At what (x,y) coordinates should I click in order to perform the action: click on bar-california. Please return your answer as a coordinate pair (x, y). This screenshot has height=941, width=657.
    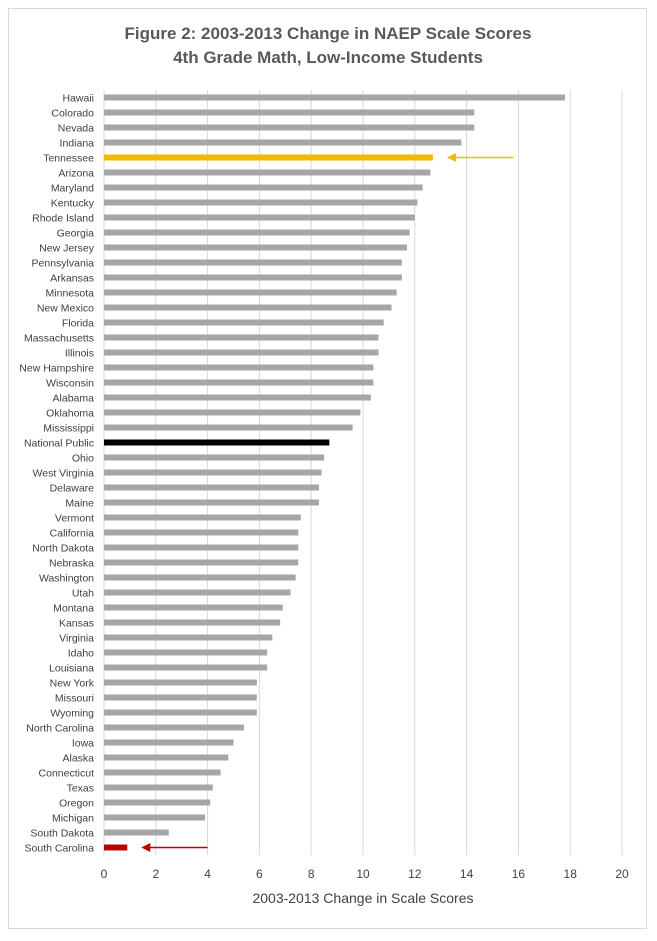
    Looking at the image, I should click on (201, 532).